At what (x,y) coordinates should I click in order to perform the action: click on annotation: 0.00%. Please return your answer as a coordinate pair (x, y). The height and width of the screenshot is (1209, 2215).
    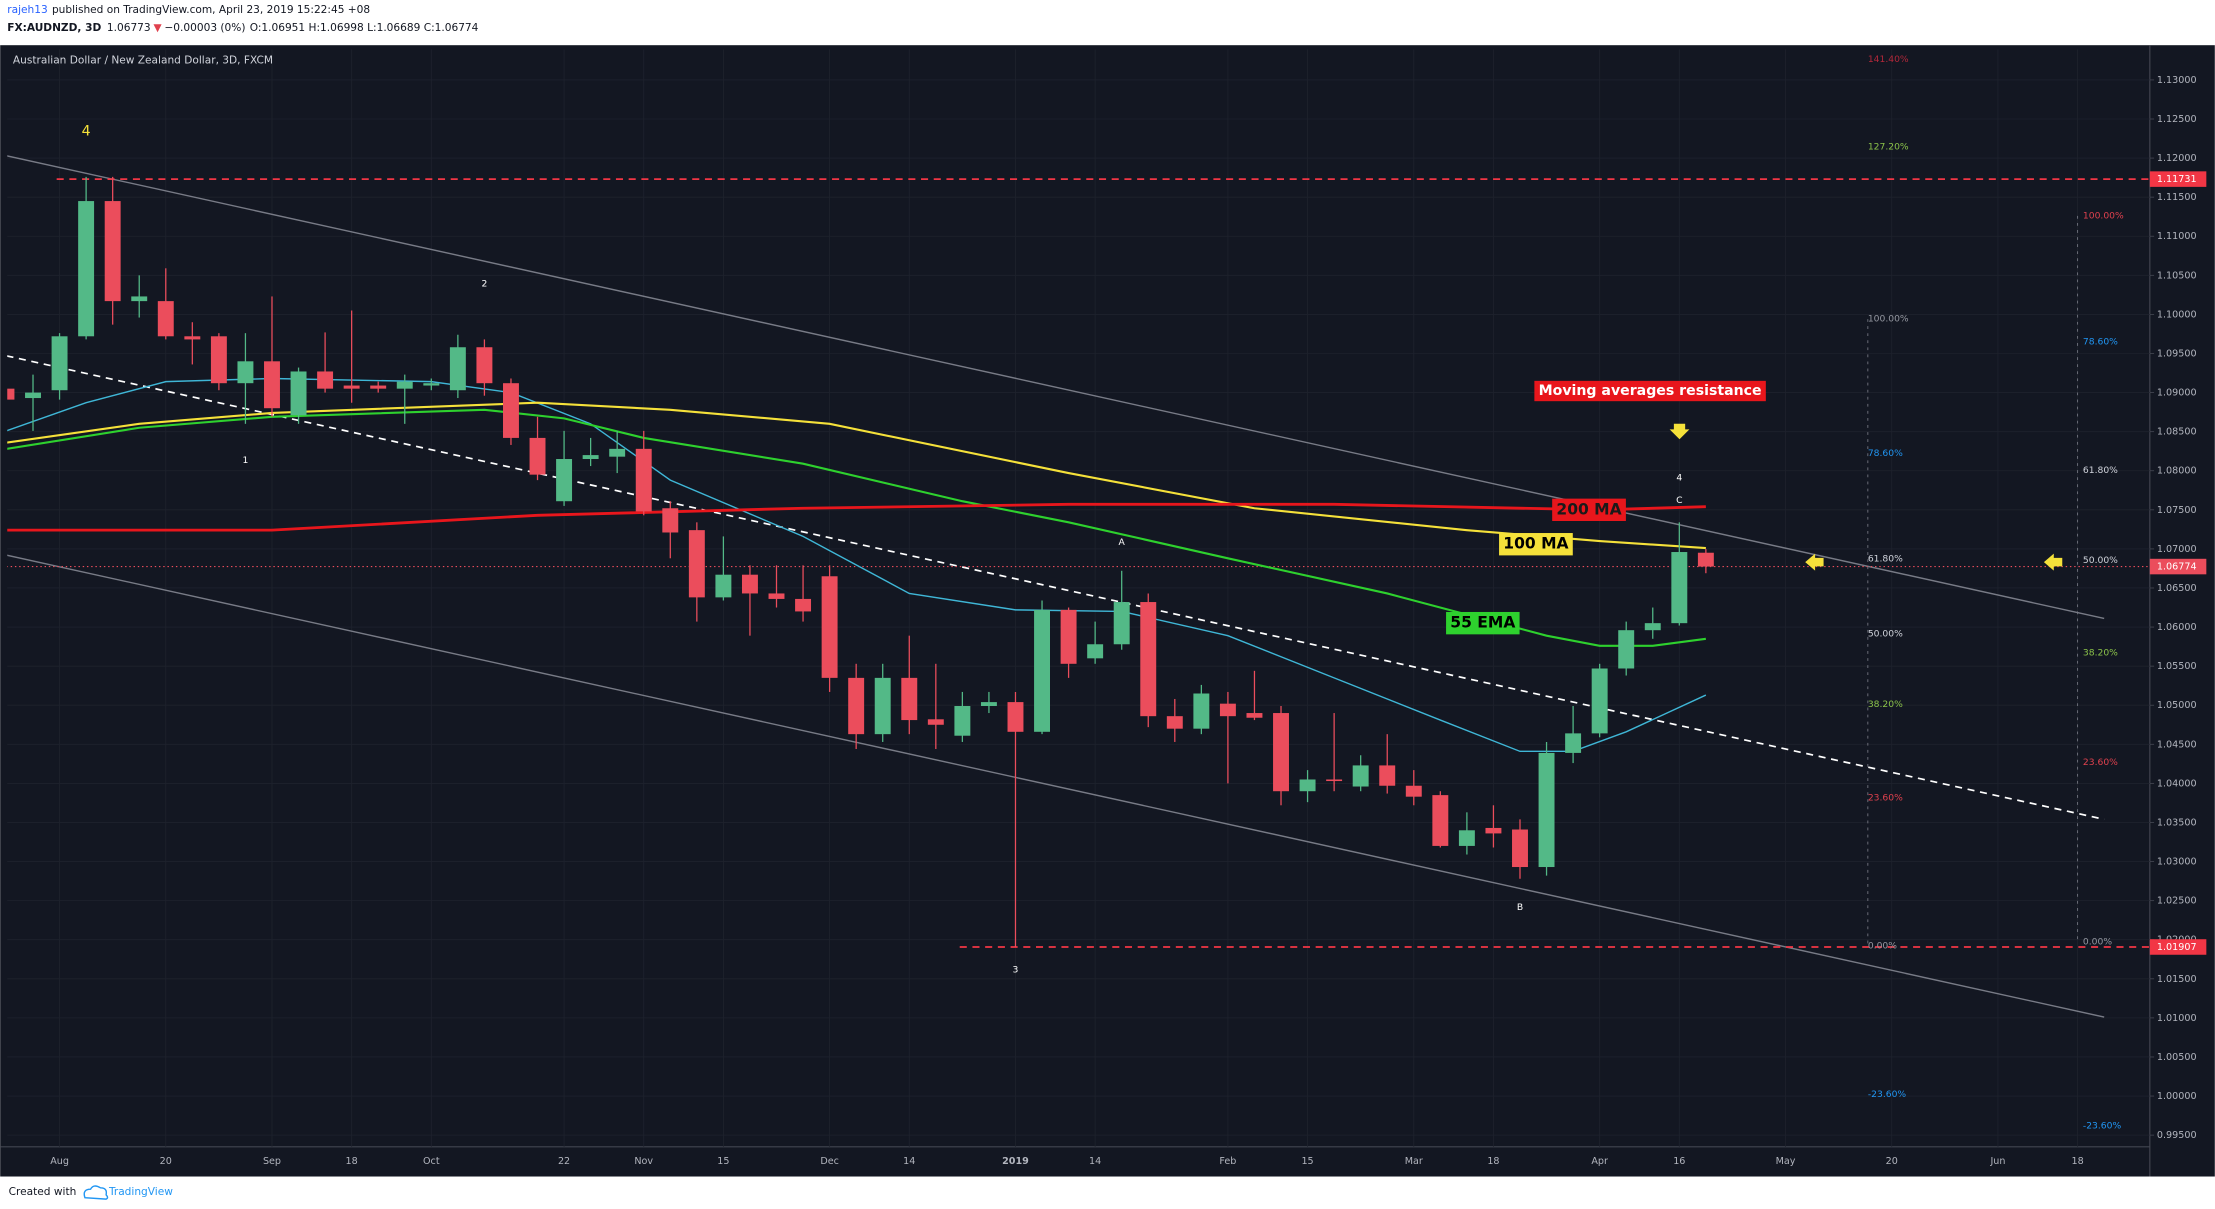
    Looking at the image, I should click on (1882, 945).